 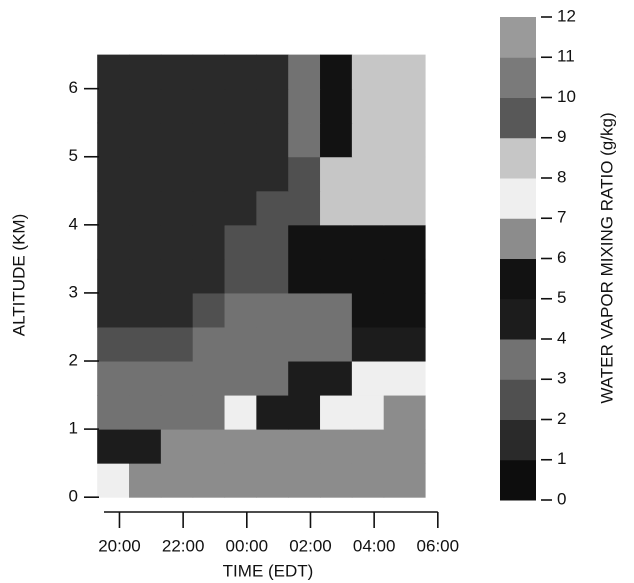 What do you see at coordinates (606, 257) in the screenshot?
I see `colorbar-label: WATER VAPOR MIXING RATIO (g/kg)` at bounding box center [606, 257].